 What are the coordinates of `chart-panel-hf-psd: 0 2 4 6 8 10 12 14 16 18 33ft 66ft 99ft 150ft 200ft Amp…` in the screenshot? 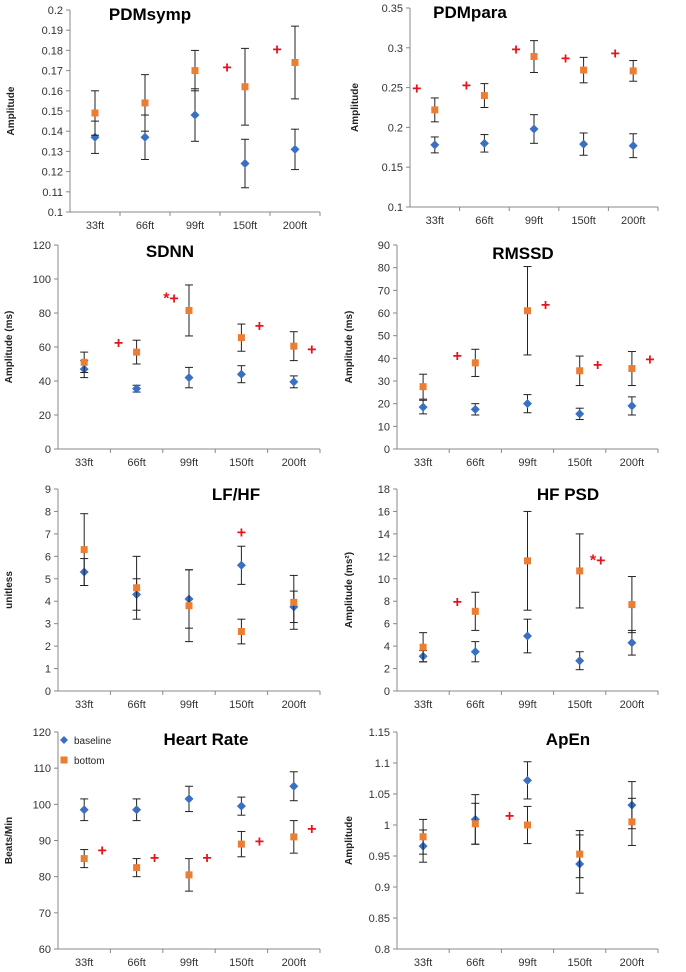 It's located at (501, 597).